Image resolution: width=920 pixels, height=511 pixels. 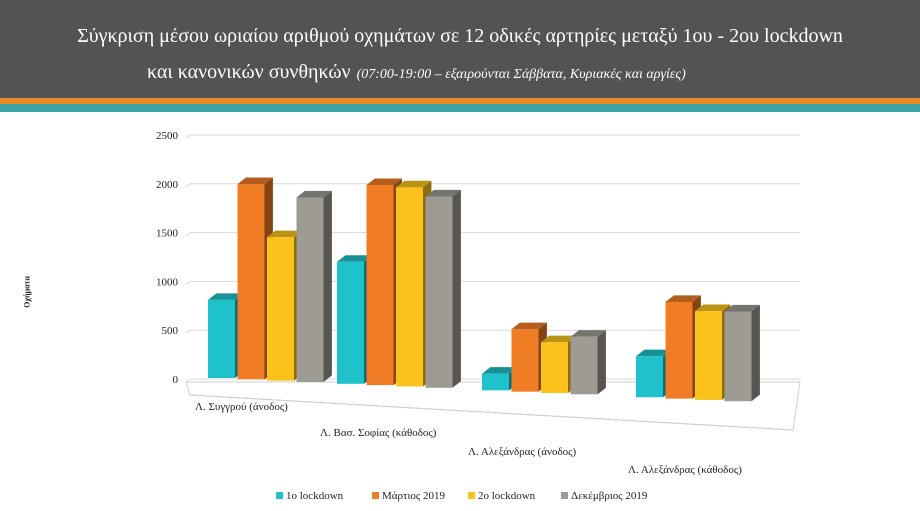 What do you see at coordinates (315, 496) in the screenshot?
I see `legend-label: 1ο lockdown` at bounding box center [315, 496].